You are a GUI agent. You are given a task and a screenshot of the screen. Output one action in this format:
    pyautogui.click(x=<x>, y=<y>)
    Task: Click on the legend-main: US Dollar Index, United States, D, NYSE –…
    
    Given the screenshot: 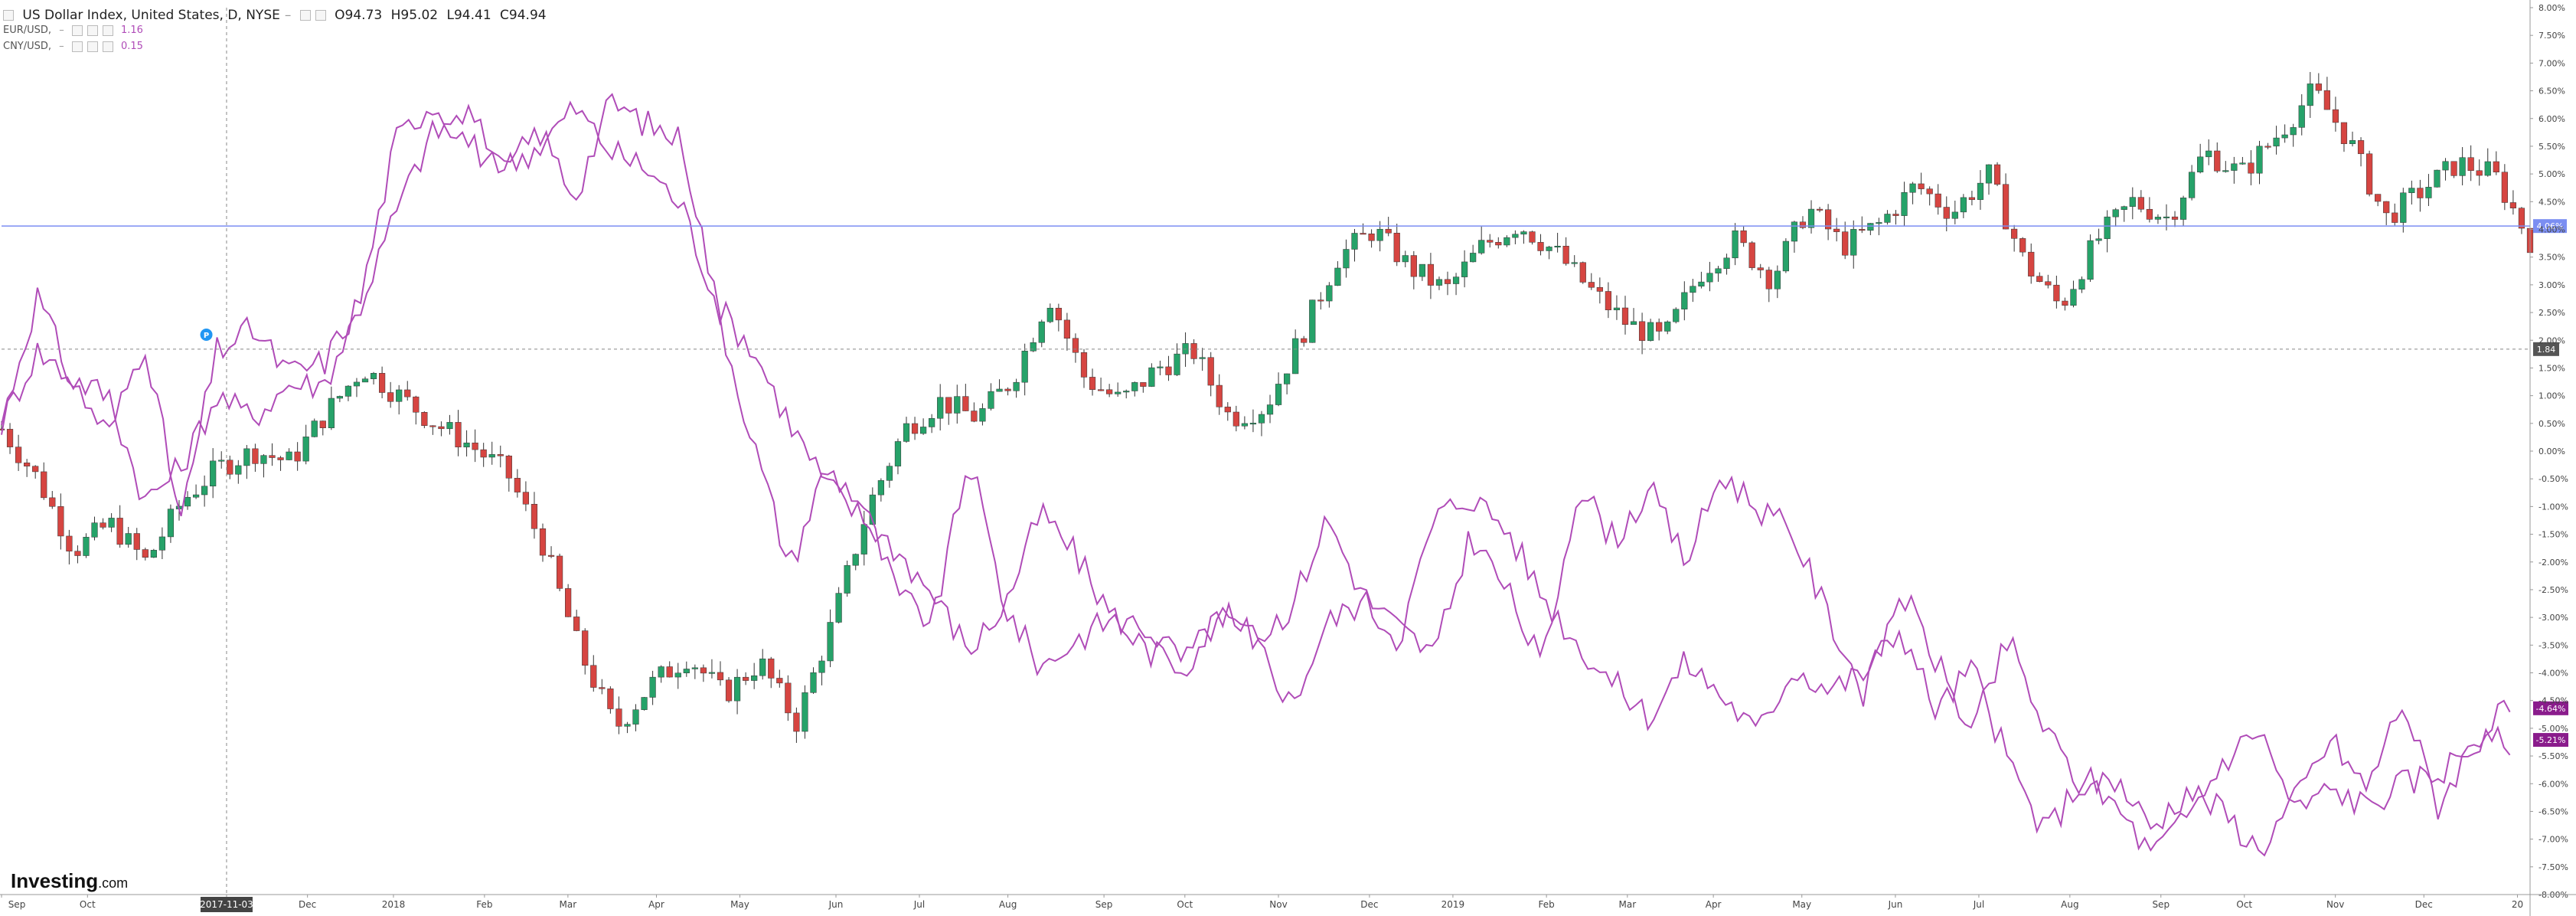 What is the action you would take?
    pyautogui.click(x=277, y=15)
    